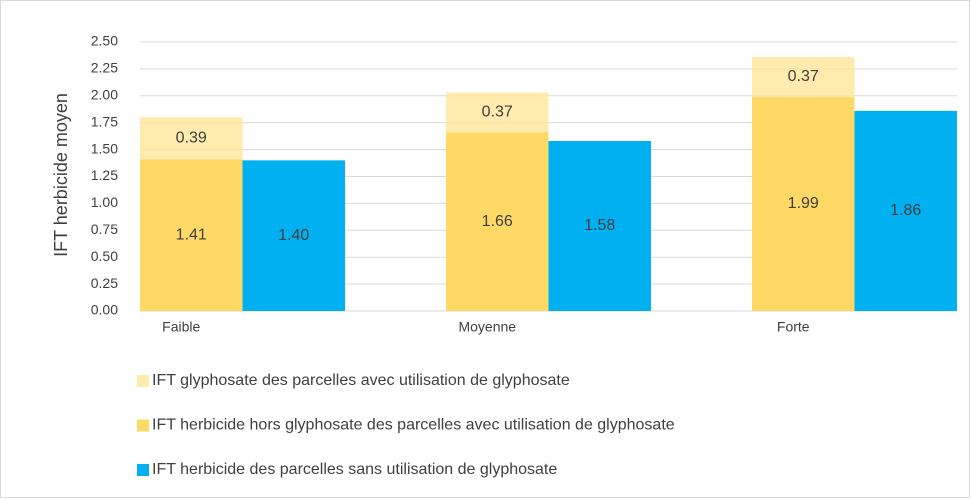 This screenshot has height=499, width=971. What do you see at coordinates (793, 327) in the screenshot?
I see `x-tick-label: Forte` at bounding box center [793, 327].